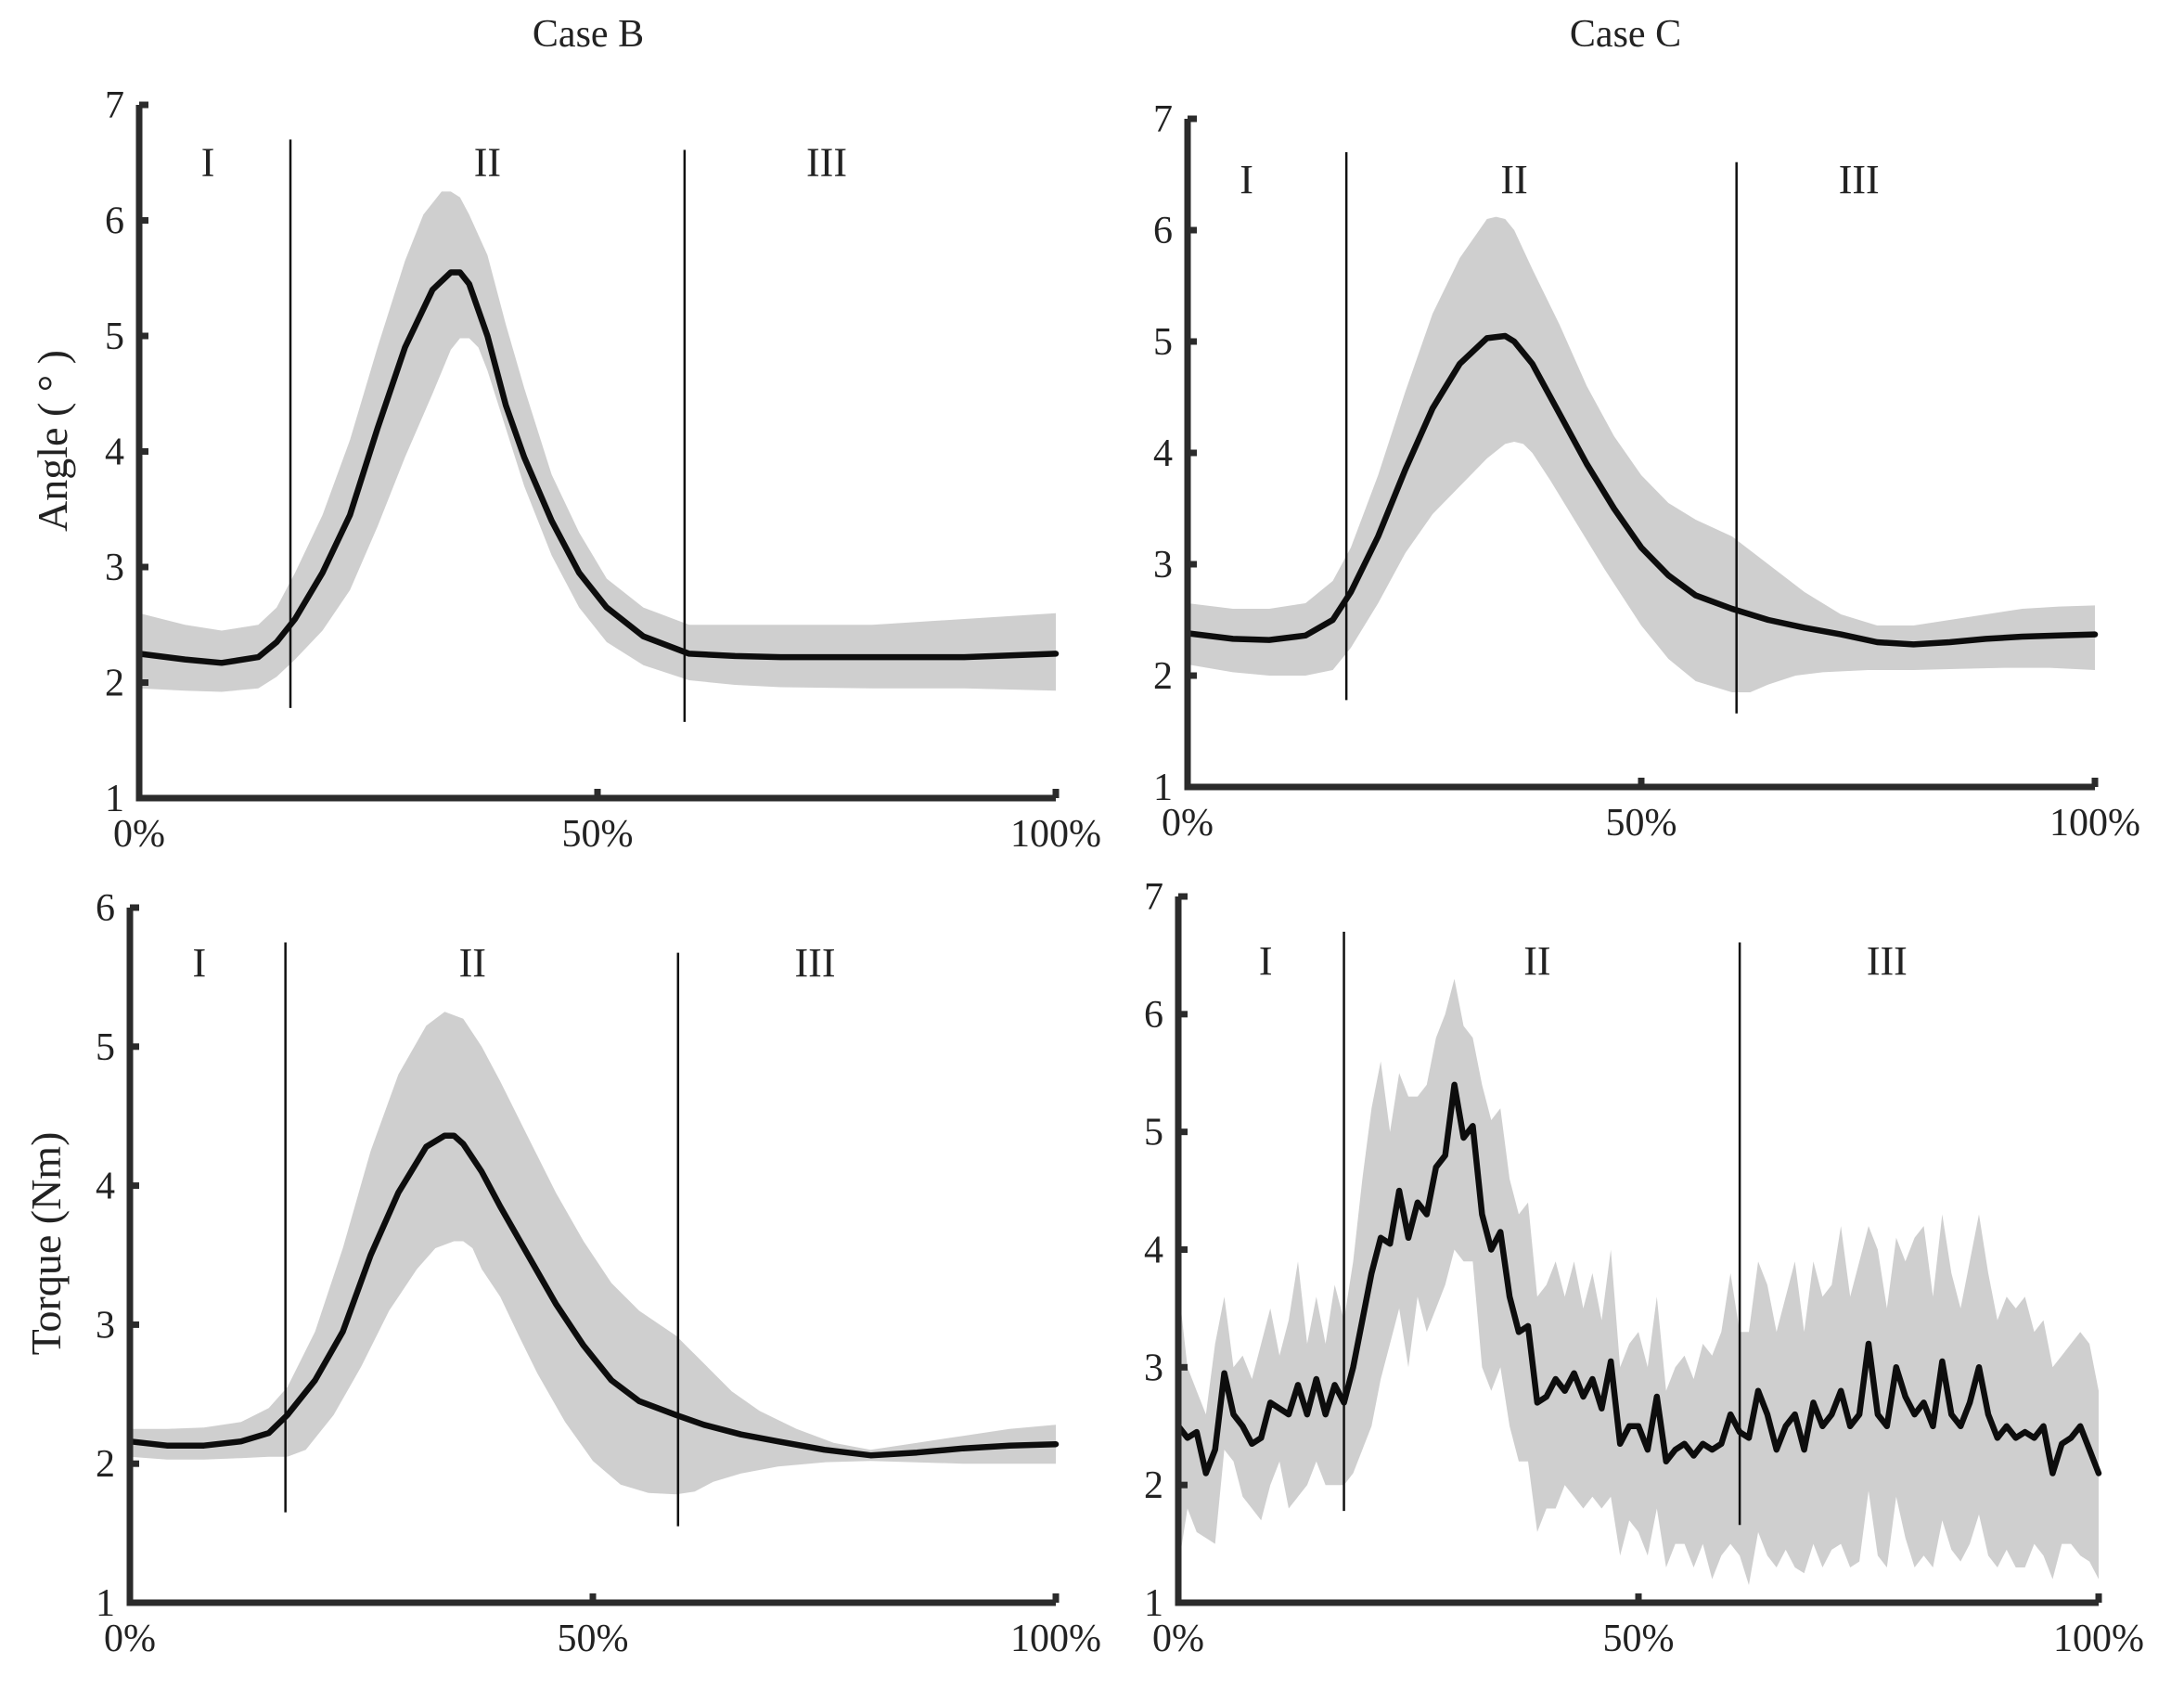 The image size is (2184, 1702). Describe the element at coordinates (200, 963) in the screenshot. I see `case-b-torque-phase-label-1: I` at that location.